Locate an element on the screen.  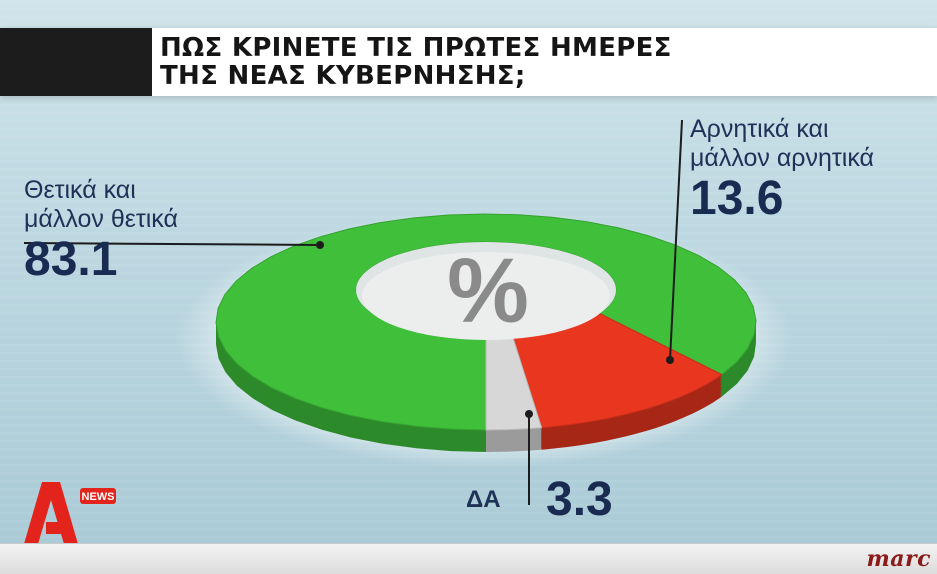
logo-news-badge is located at coordinates (98, 496).